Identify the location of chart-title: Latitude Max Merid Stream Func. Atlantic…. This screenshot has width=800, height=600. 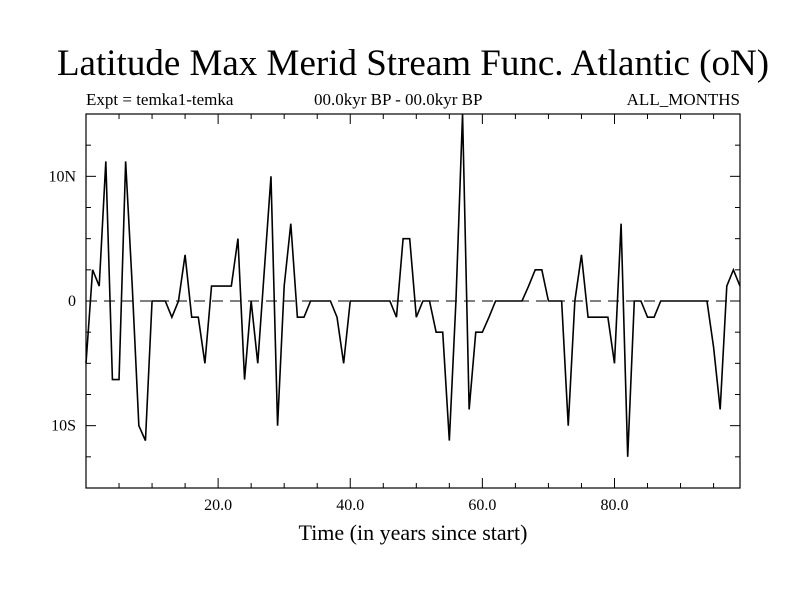
(413, 63).